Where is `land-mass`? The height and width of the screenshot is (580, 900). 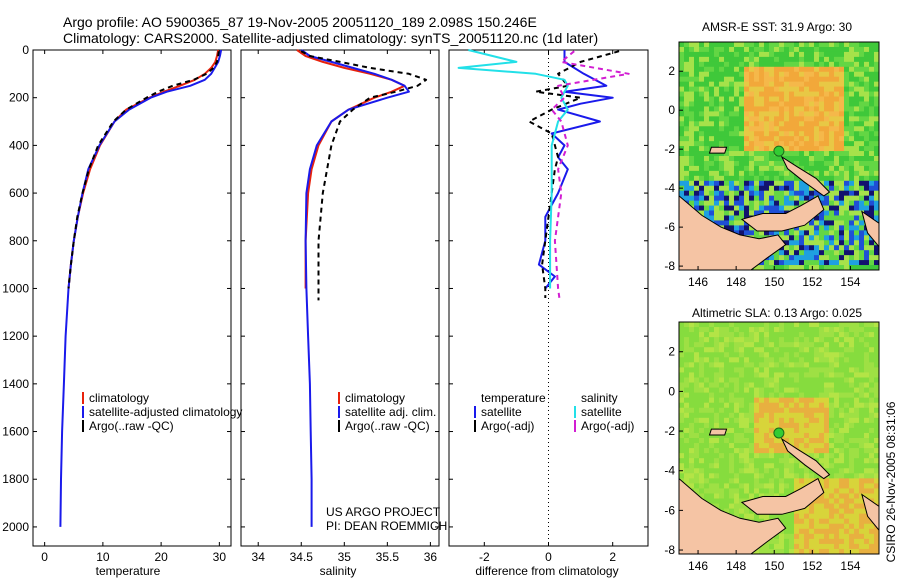
land-mass is located at coordinates (805, 458).